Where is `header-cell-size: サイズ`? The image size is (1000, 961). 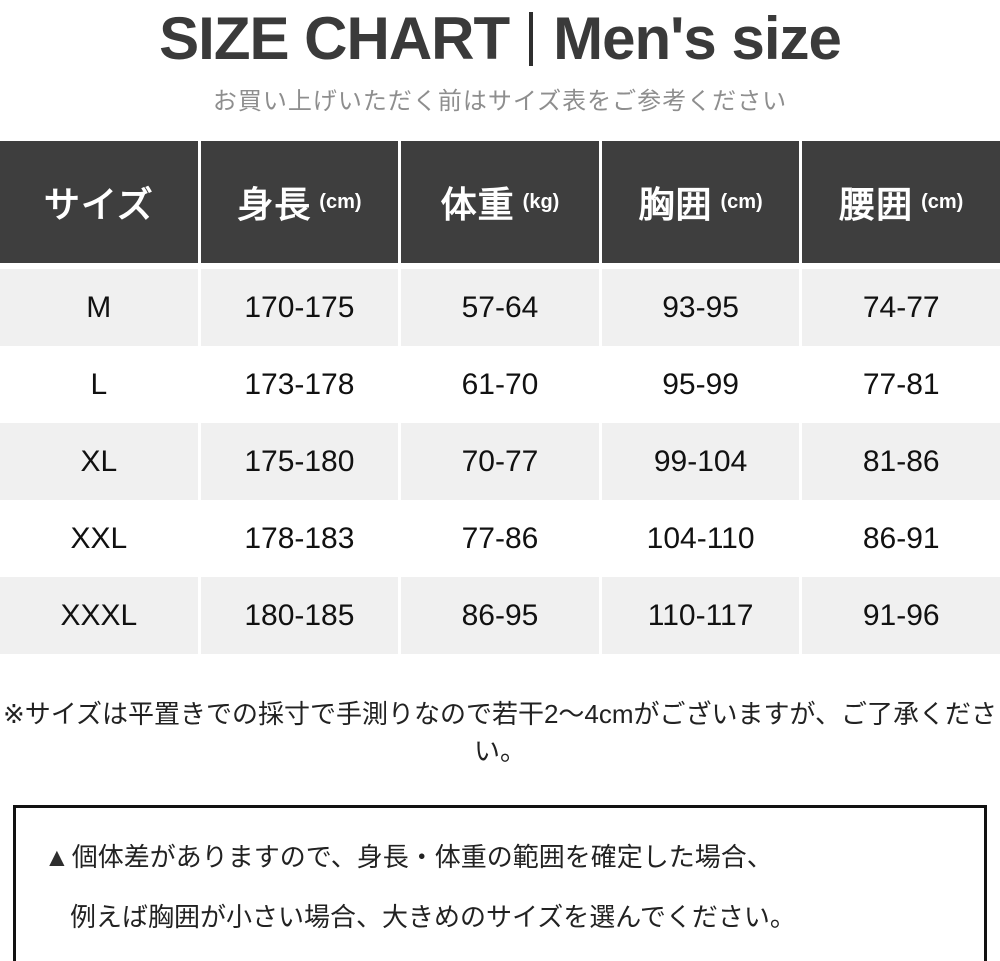 header-cell-size: サイズ is located at coordinates (99, 202).